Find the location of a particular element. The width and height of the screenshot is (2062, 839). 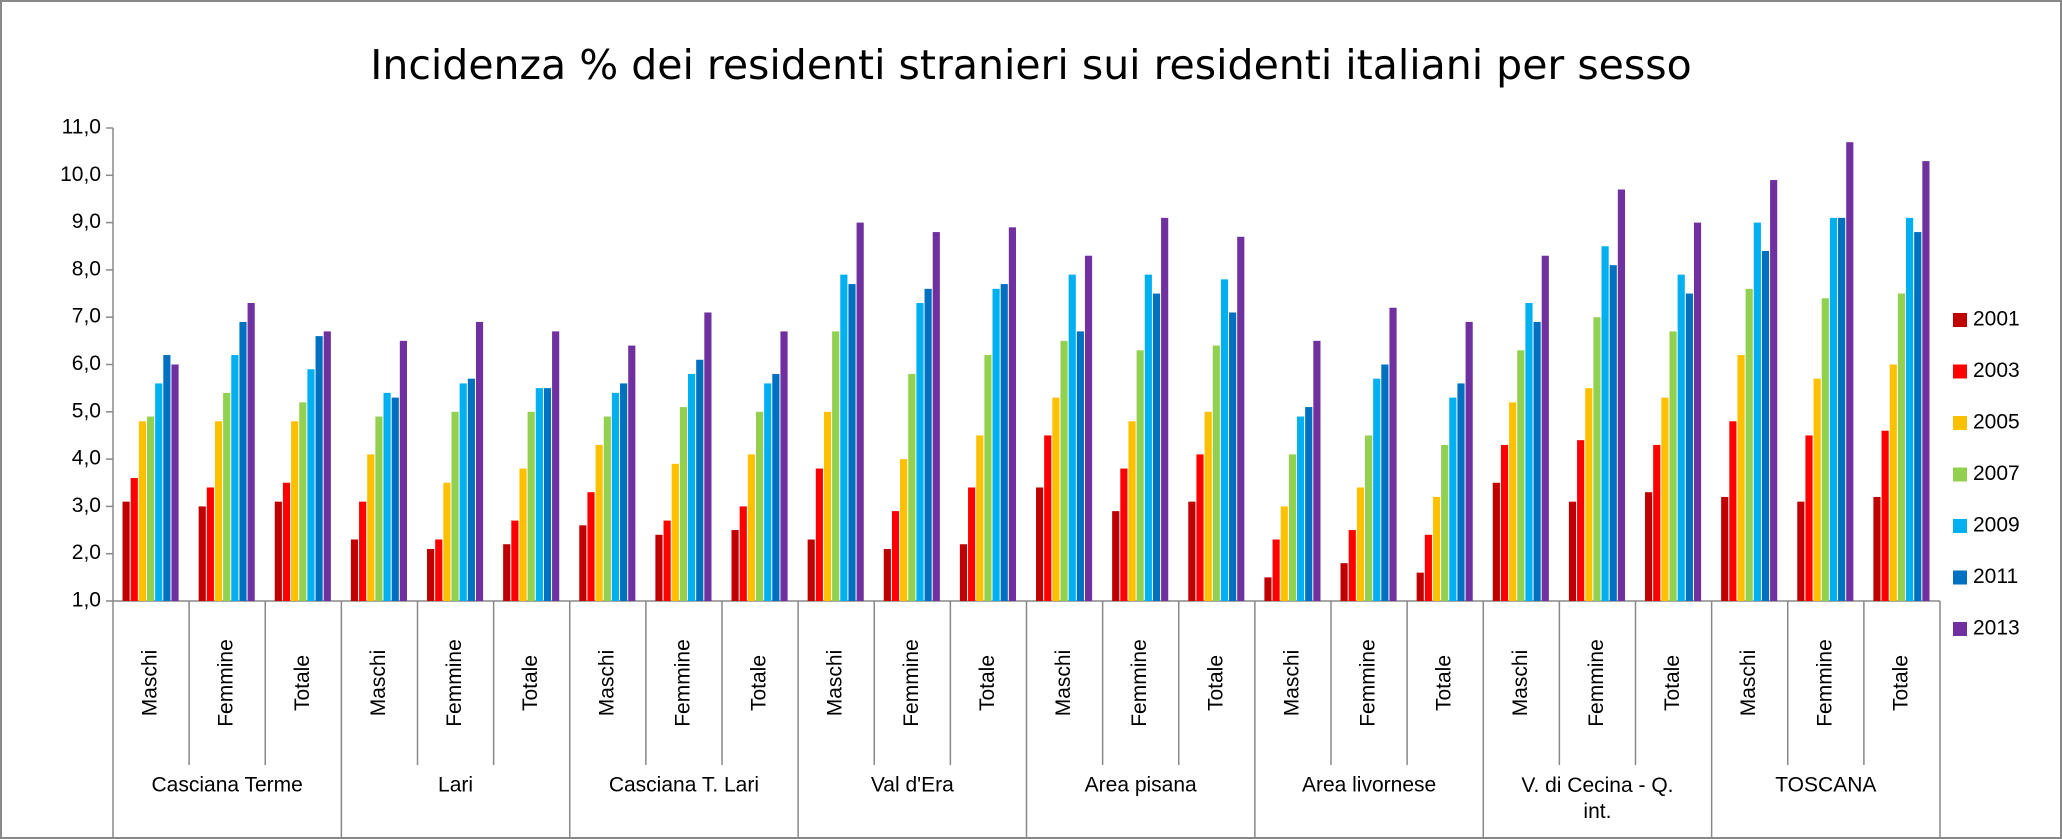

x-tick-label: Femmine is located at coordinates (1368, 683).